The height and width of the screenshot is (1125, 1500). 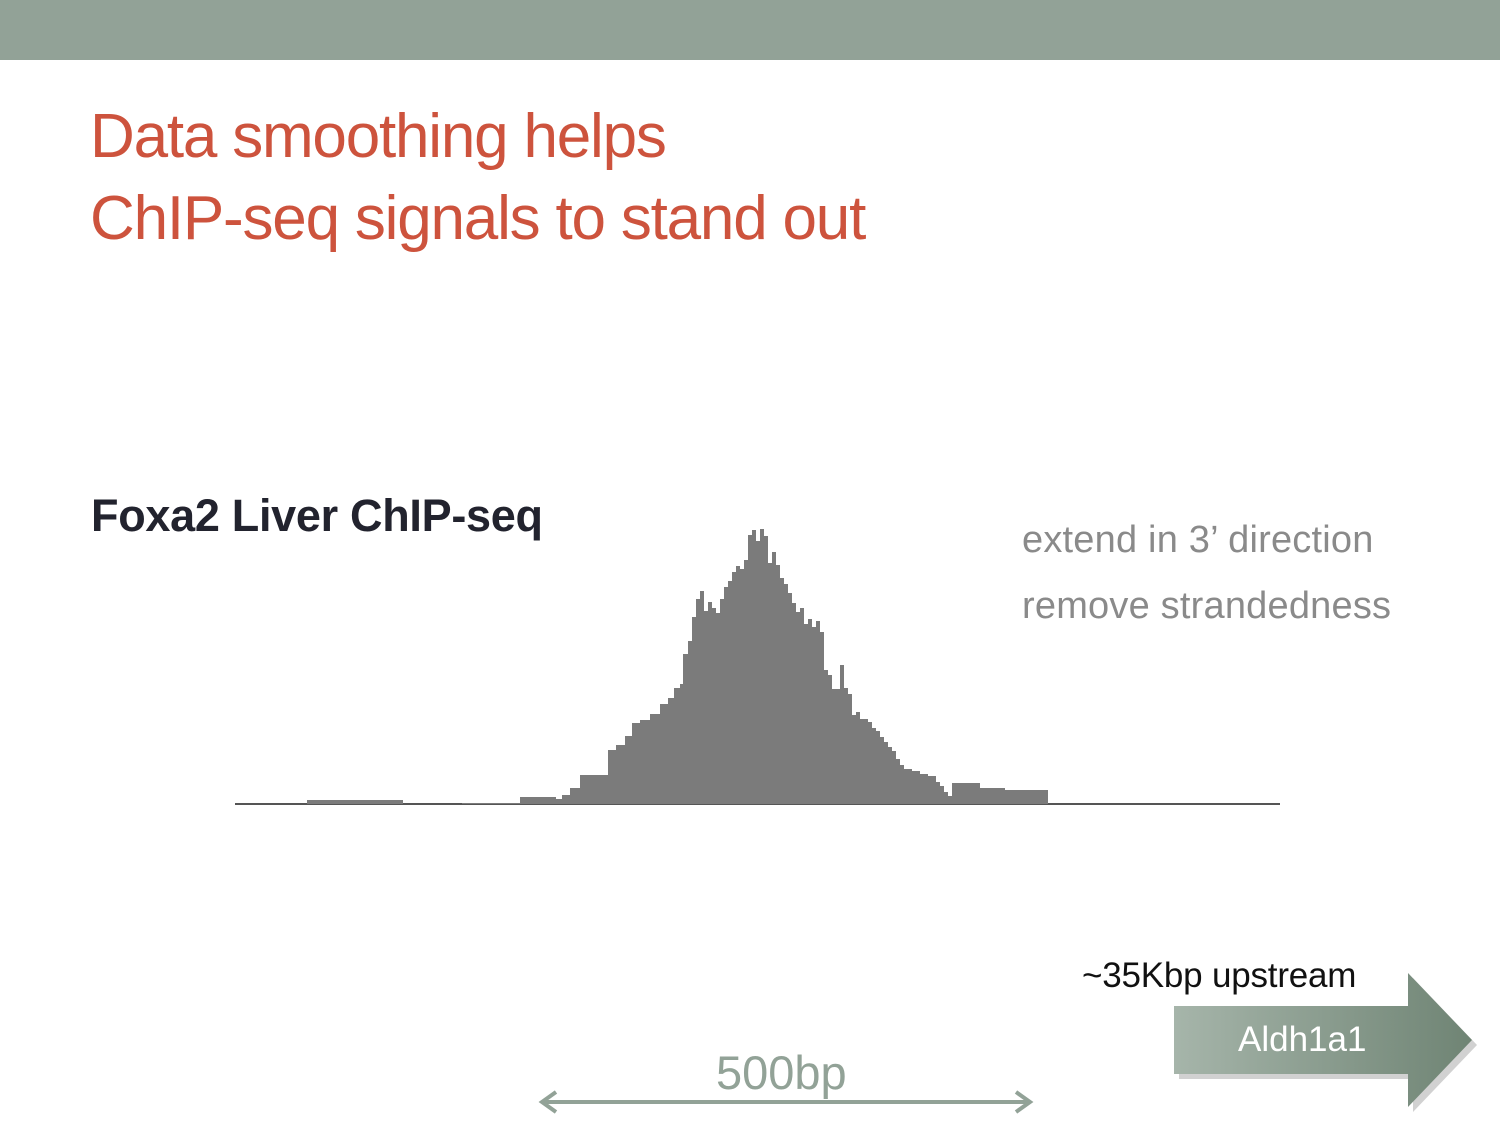 I want to click on upstream-distance-label: ~35Kbp upstream, so click(x=1219, y=975).